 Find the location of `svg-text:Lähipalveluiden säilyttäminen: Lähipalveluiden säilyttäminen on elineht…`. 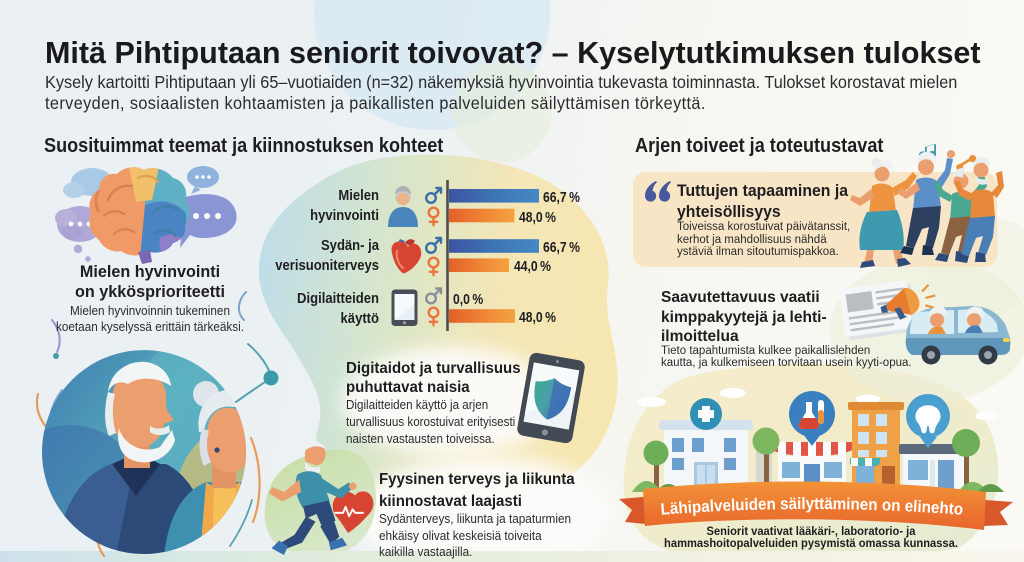

svg-text:Lähipalveluiden säilyttäminen: Lähipalveluiden säilyttäminen on elineht… is located at coordinates (812, 507).